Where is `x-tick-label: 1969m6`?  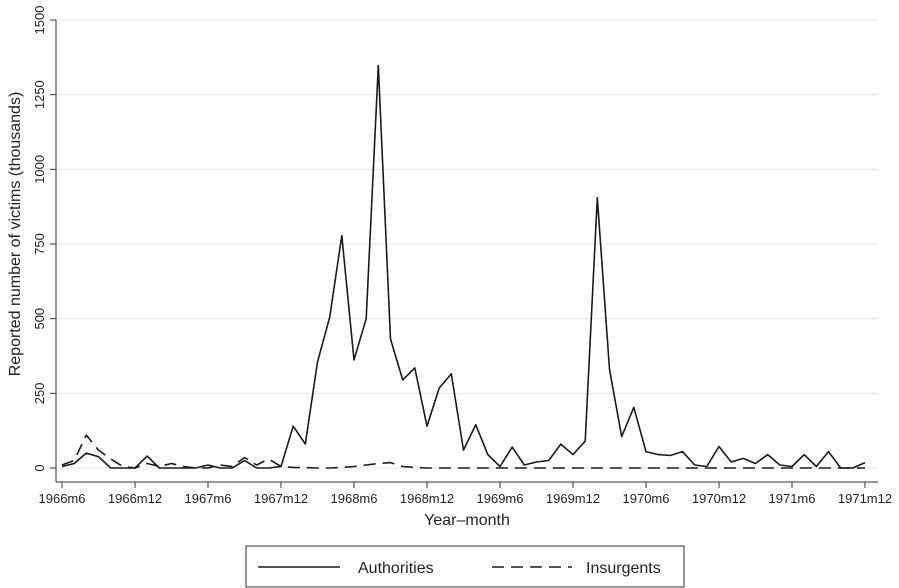
x-tick-label: 1969m6 is located at coordinates (500, 498).